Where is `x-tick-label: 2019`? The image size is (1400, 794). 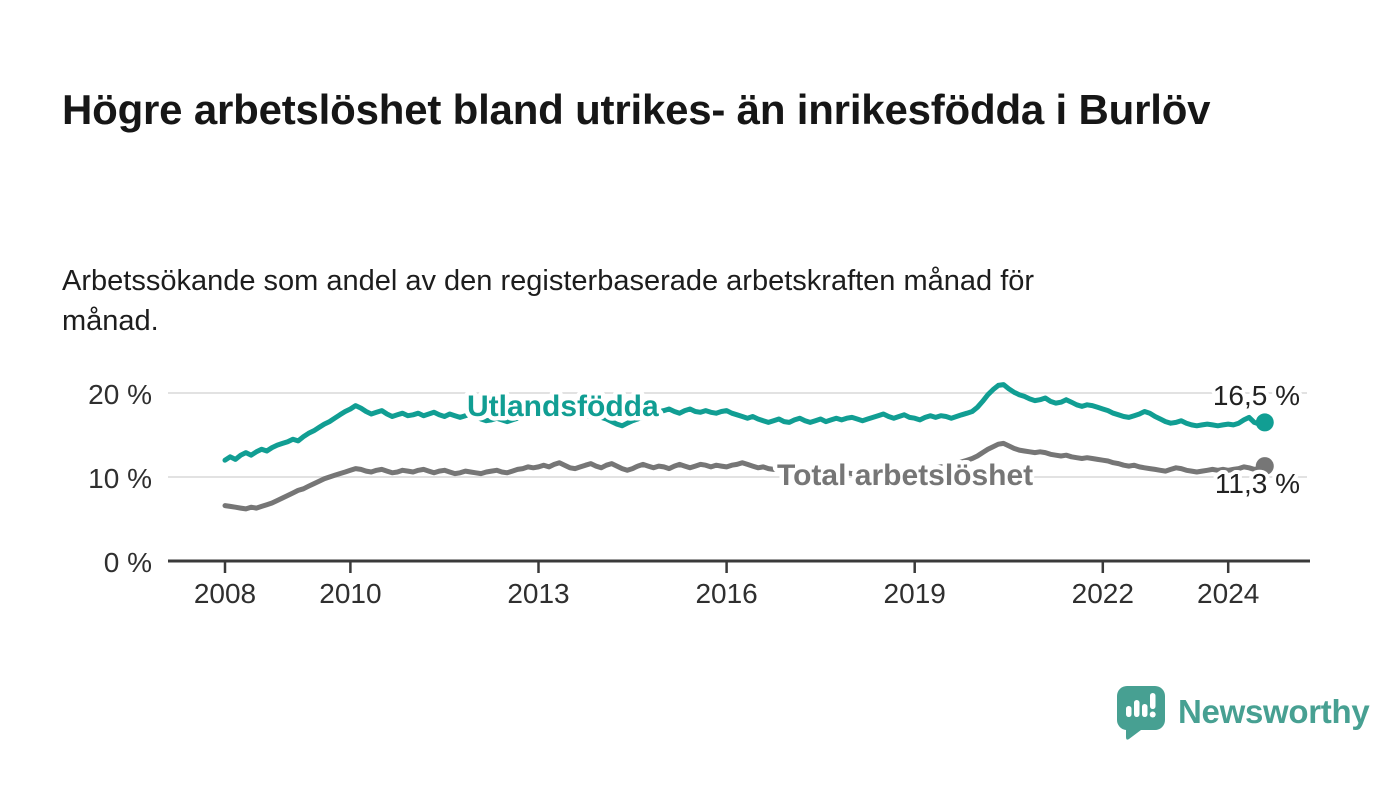 x-tick-label: 2019 is located at coordinates (915, 593).